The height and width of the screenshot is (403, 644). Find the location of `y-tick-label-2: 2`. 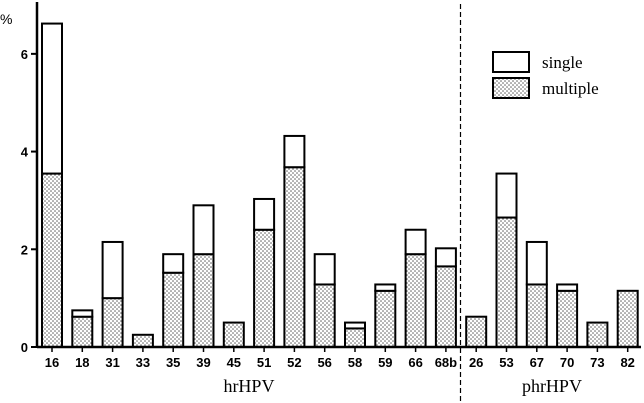

y-tick-label-2: 2 is located at coordinates (24, 249).